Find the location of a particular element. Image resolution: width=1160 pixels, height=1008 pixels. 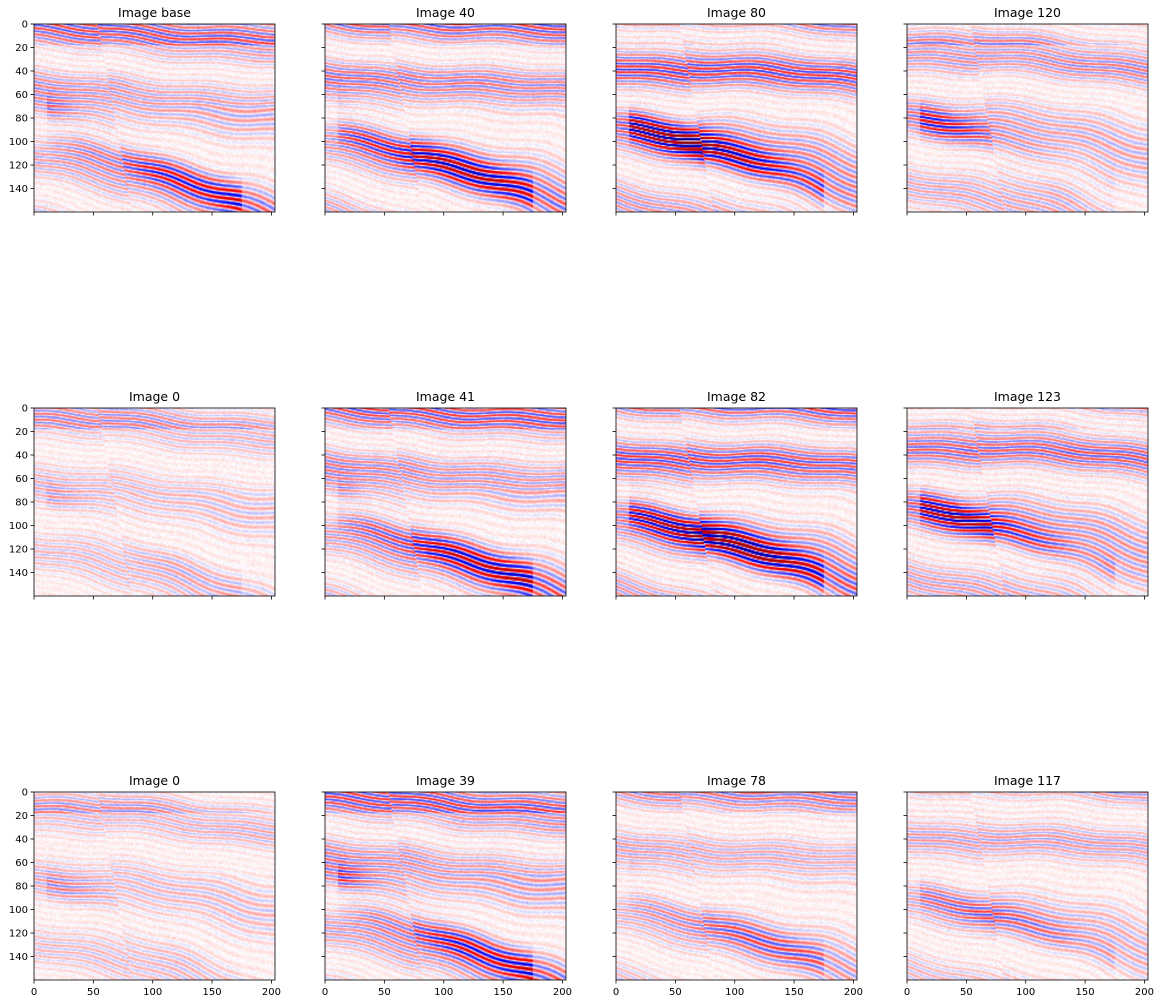

subplot-3: Image 80 is located at coordinates (735, 110).